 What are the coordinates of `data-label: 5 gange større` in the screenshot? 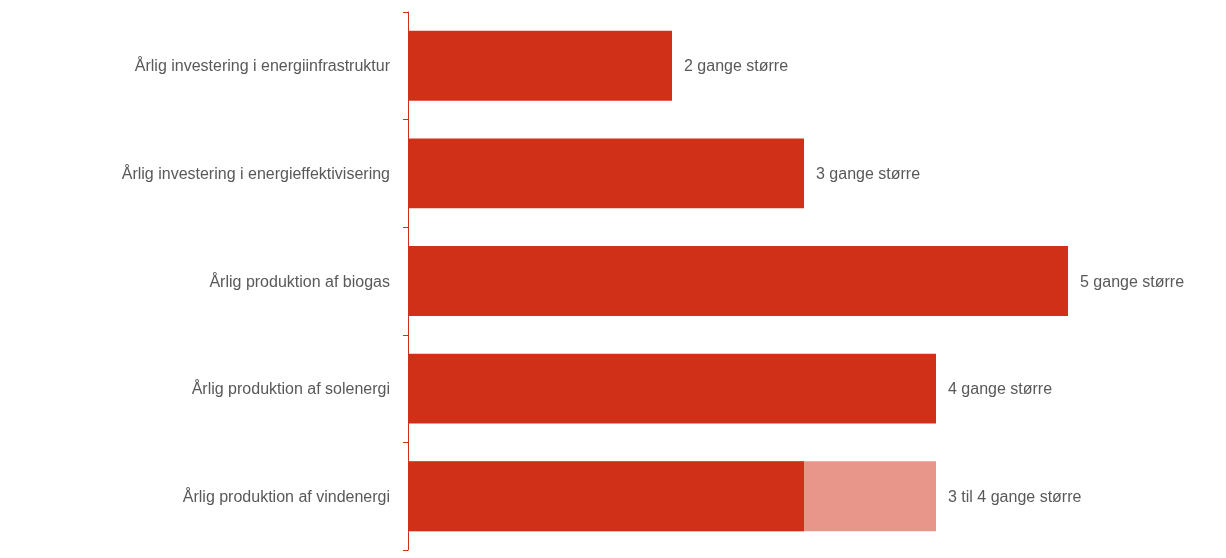 It's located at (1132, 281).